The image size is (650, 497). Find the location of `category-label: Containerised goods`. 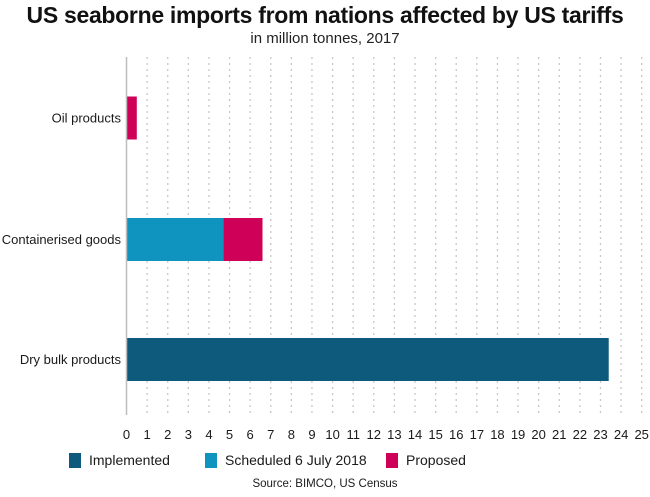

category-label: Containerised goods is located at coordinates (62, 239).